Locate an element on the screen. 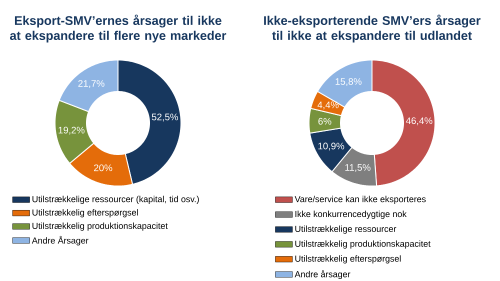 This screenshot has height=281, width=500. legend-label: Andre årsager is located at coordinates (322, 275).